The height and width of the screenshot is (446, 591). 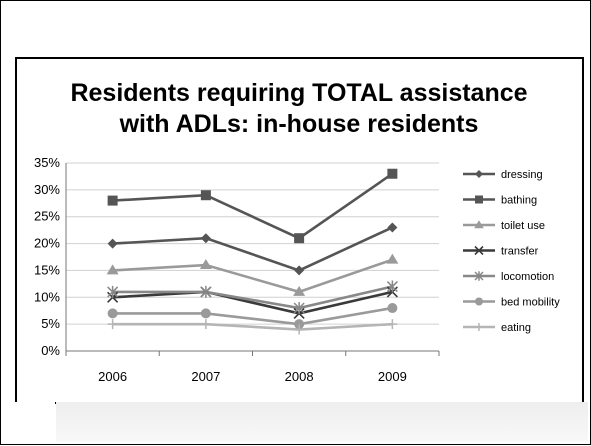 I want to click on y-tick-label: 20%, so click(x=47, y=243).